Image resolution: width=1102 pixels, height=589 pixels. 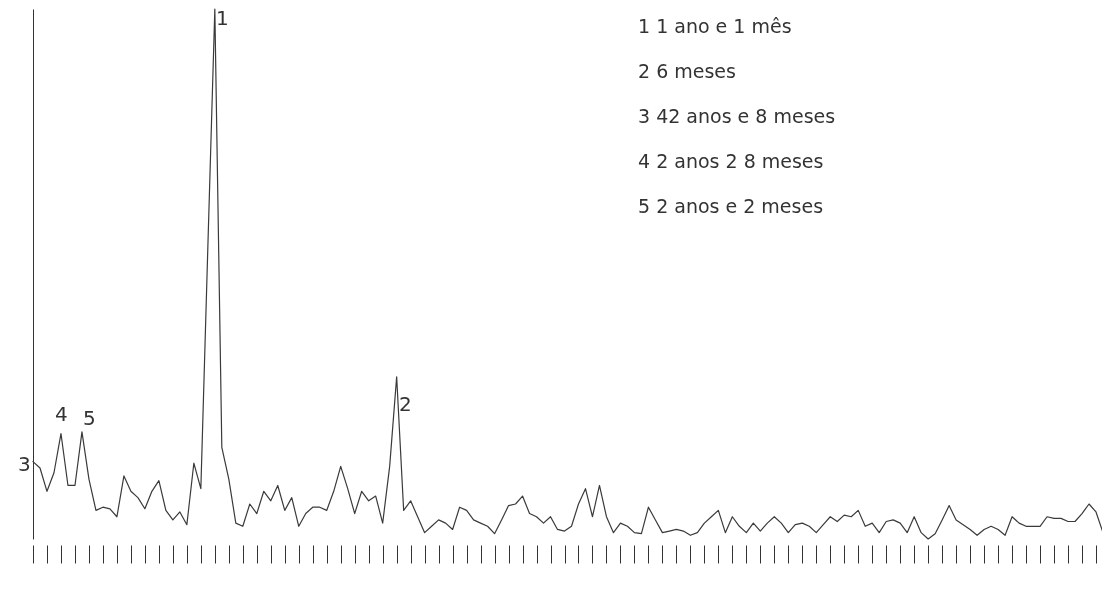 I want to click on annotation: 3, so click(x=24, y=464).